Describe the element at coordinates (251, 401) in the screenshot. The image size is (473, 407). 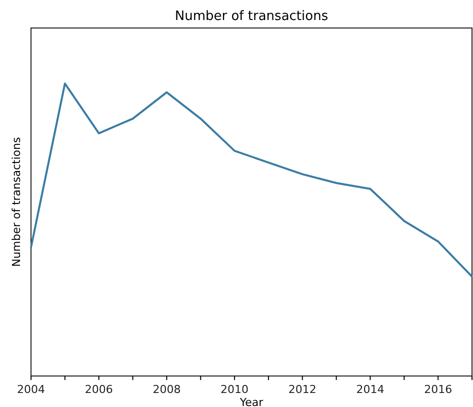
I see `x-axis-title: Year` at that location.